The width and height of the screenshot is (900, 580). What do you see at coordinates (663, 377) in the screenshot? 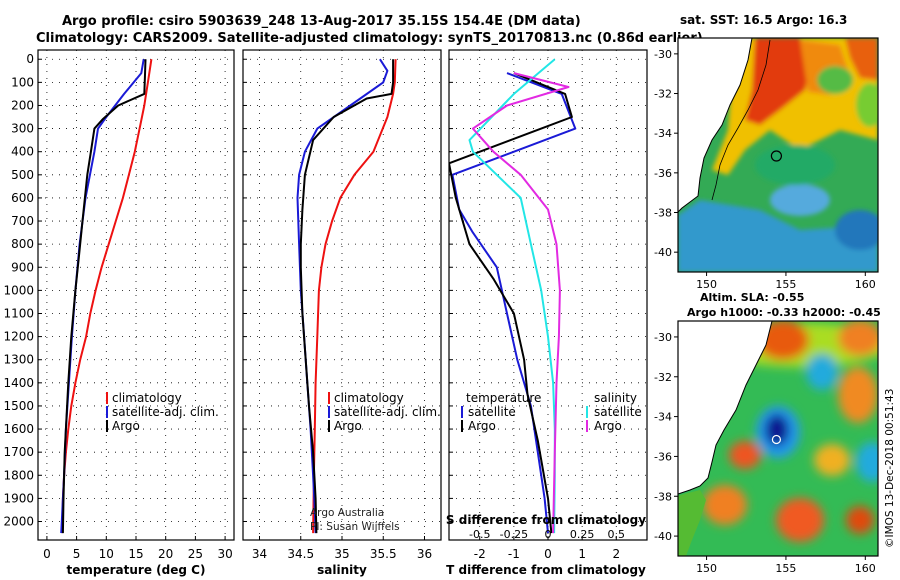
I see `lat-tick-label: -32` at bounding box center [663, 377].